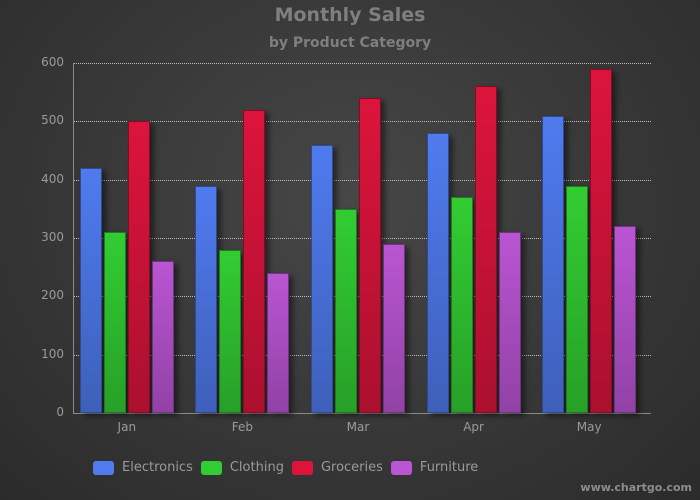 The image size is (700, 500). I want to click on x-tick-label: Feb, so click(242, 427).